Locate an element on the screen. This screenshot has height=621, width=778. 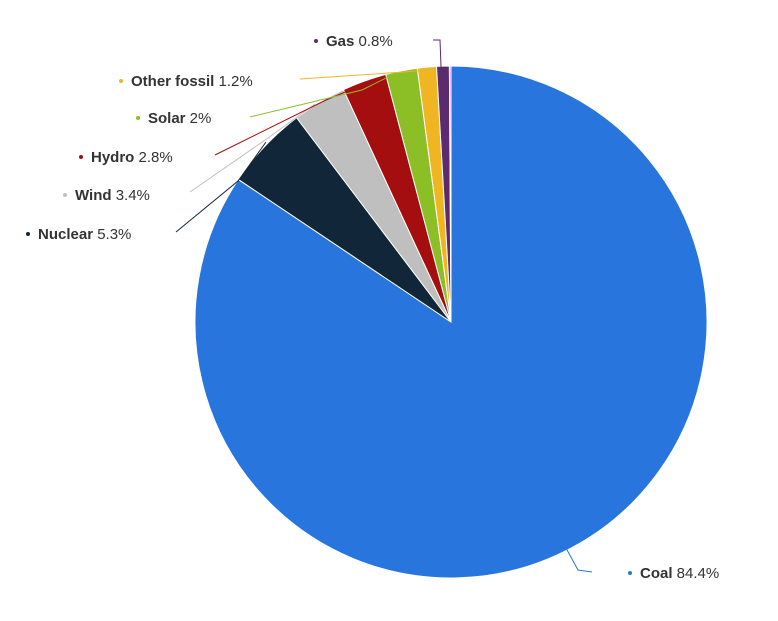
label-hydro: Hydro 2.8% is located at coordinates (126, 157).